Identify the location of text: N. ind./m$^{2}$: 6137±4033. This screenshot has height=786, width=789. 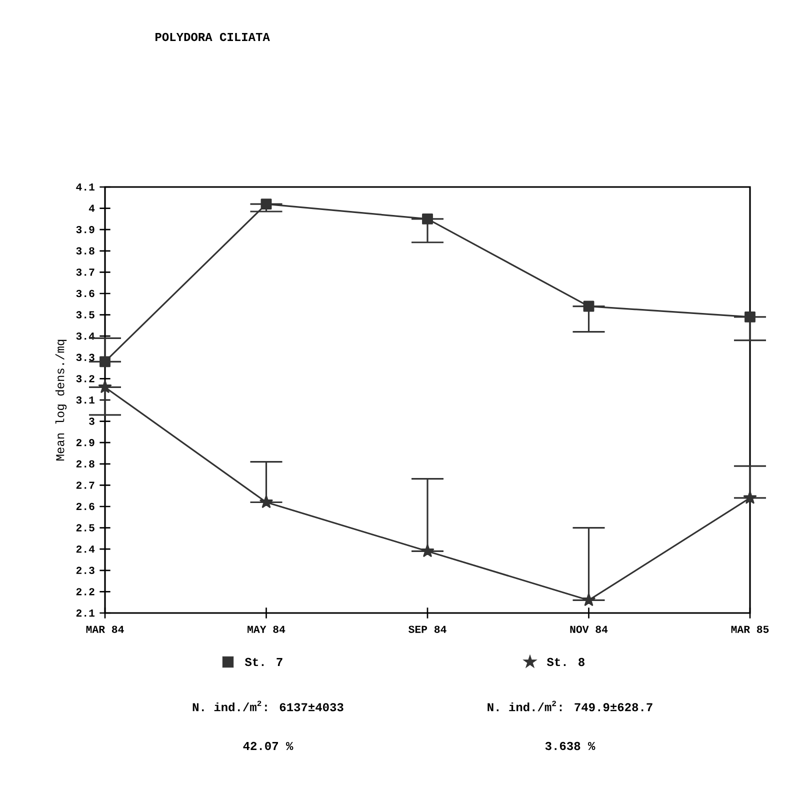
(268, 706).